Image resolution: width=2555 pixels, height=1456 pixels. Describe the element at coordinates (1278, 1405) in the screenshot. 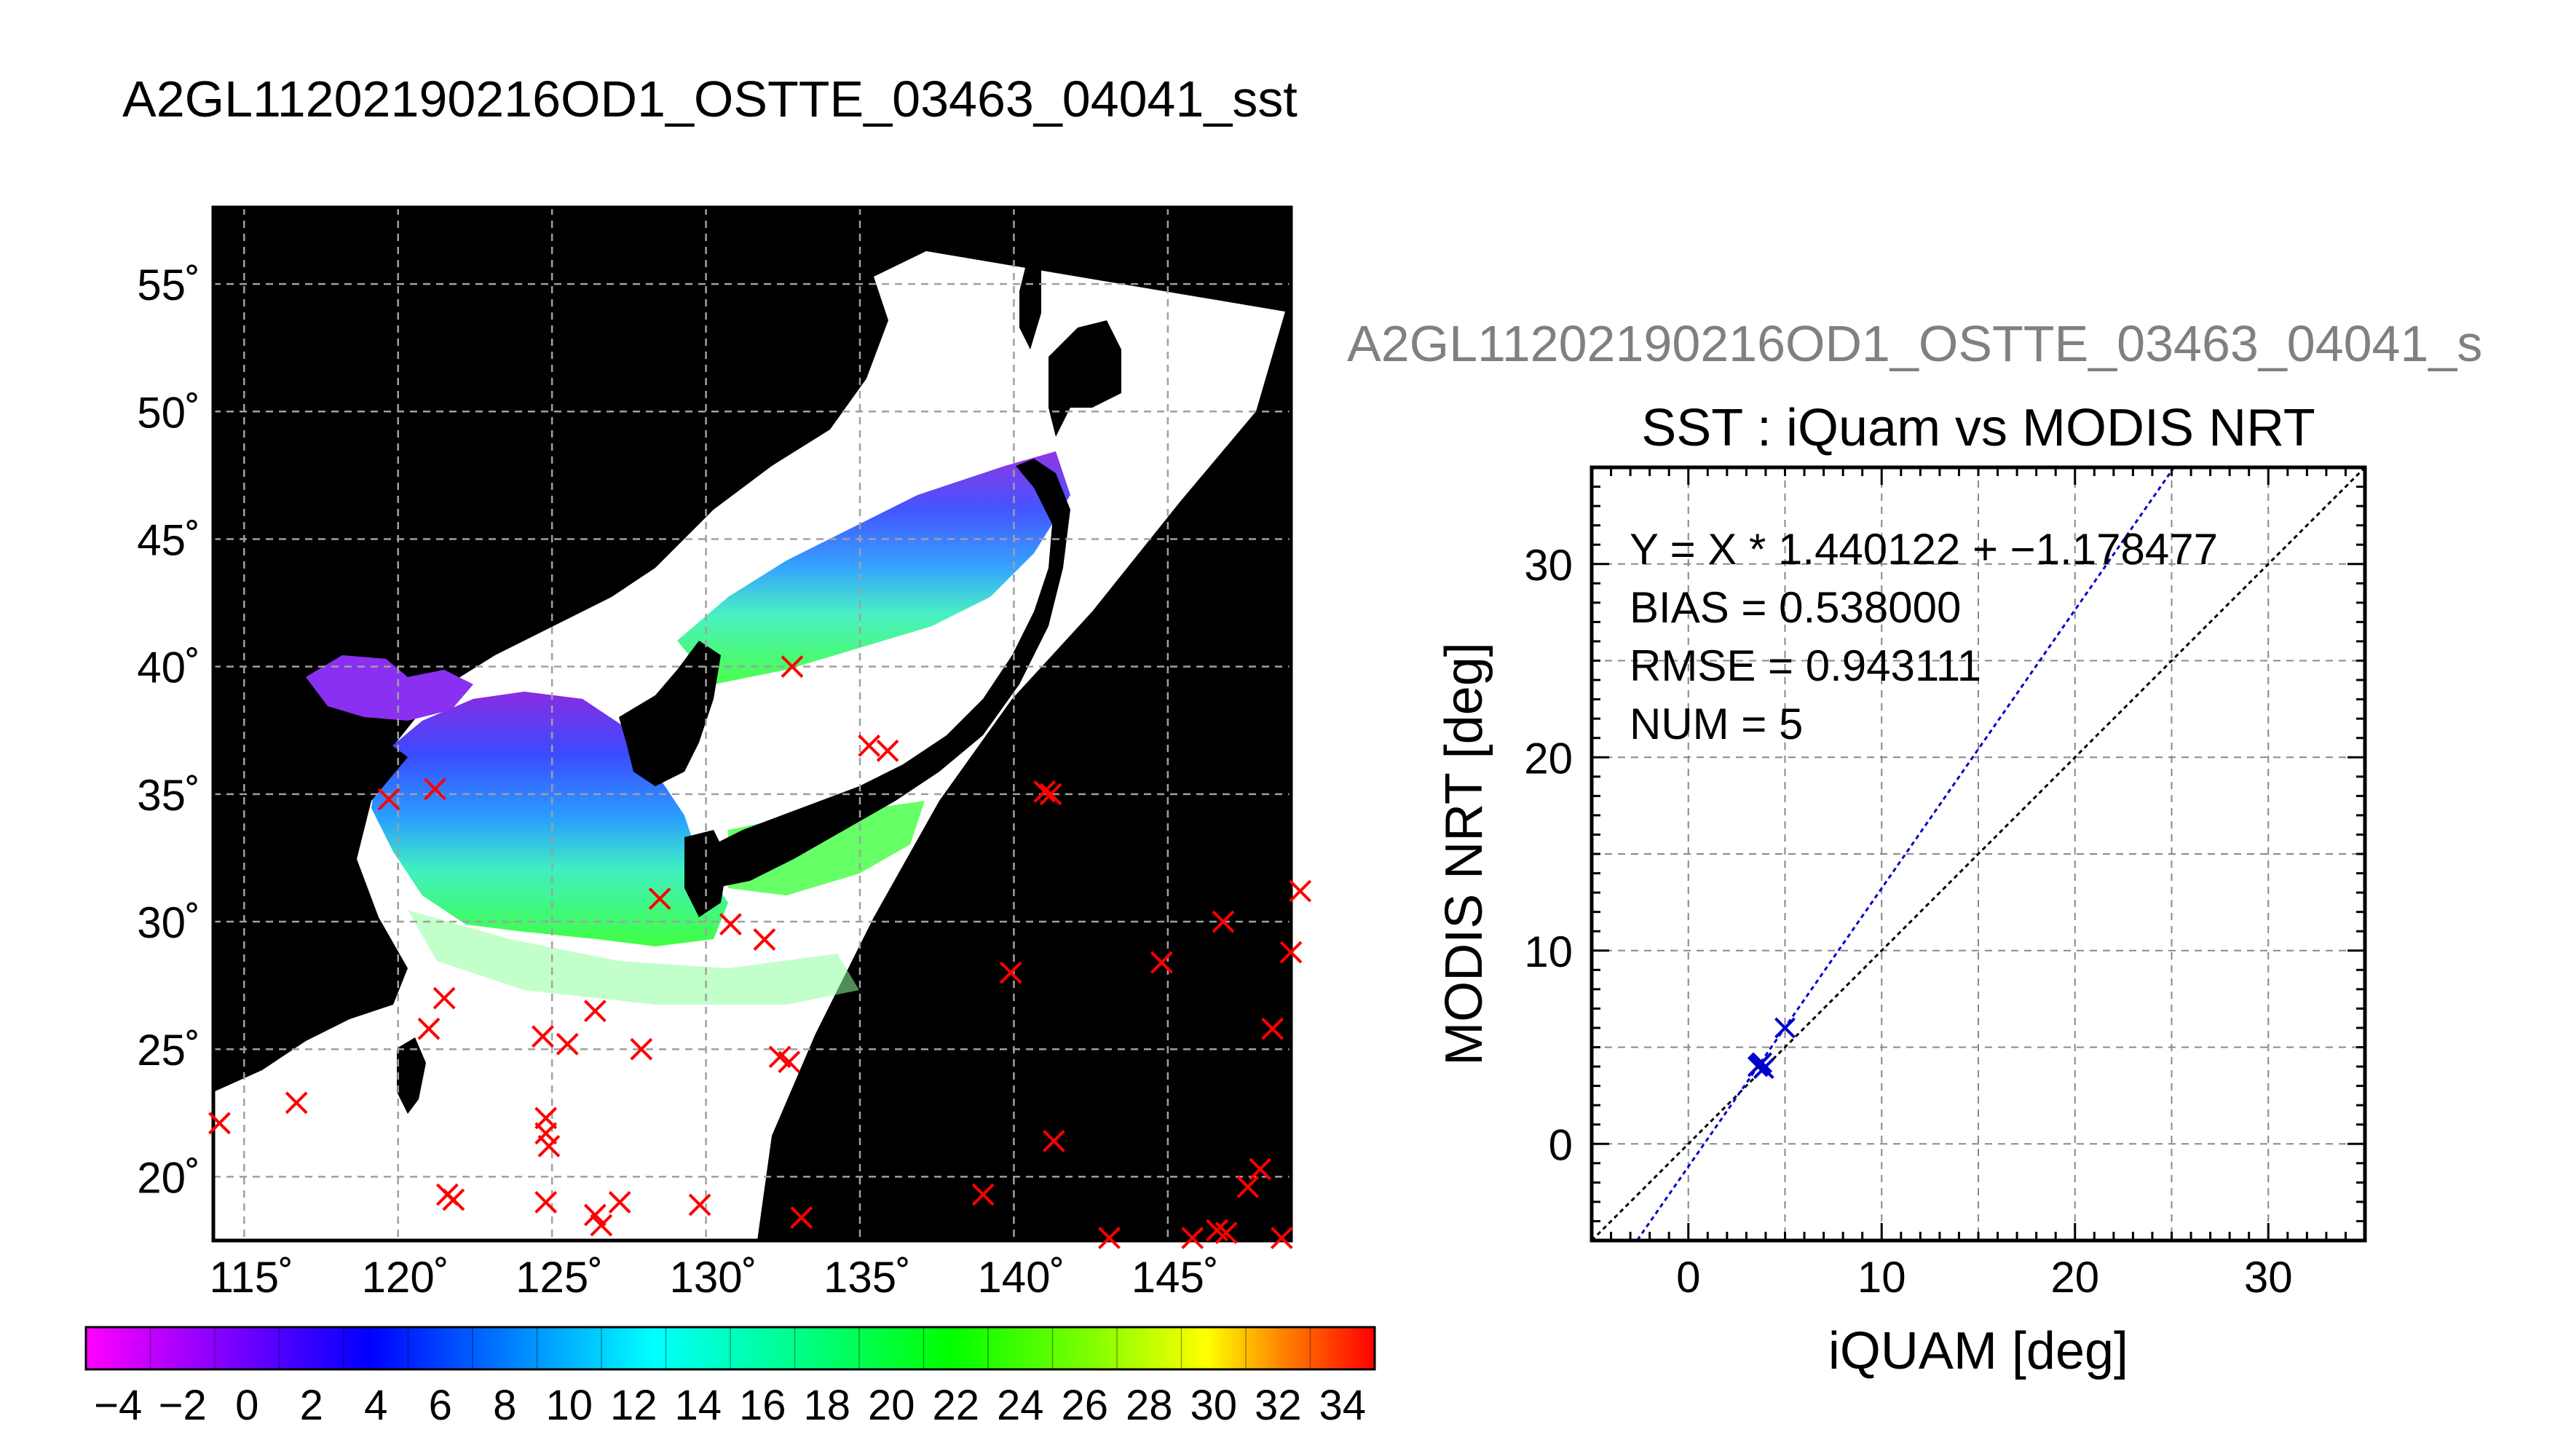

I see `colorbar-label: 32` at that location.